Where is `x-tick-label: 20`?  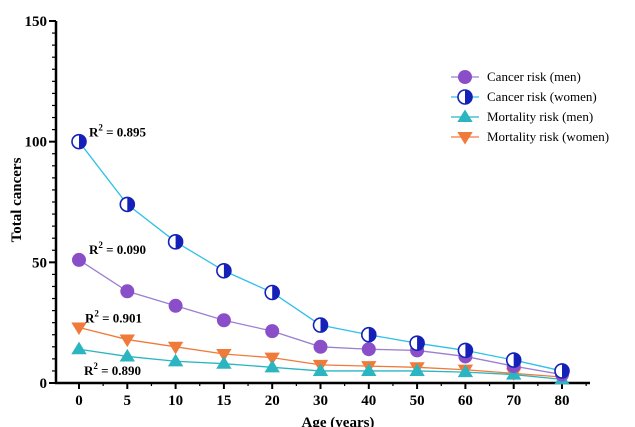 x-tick-label: 20 is located at coordinates (272, 401).